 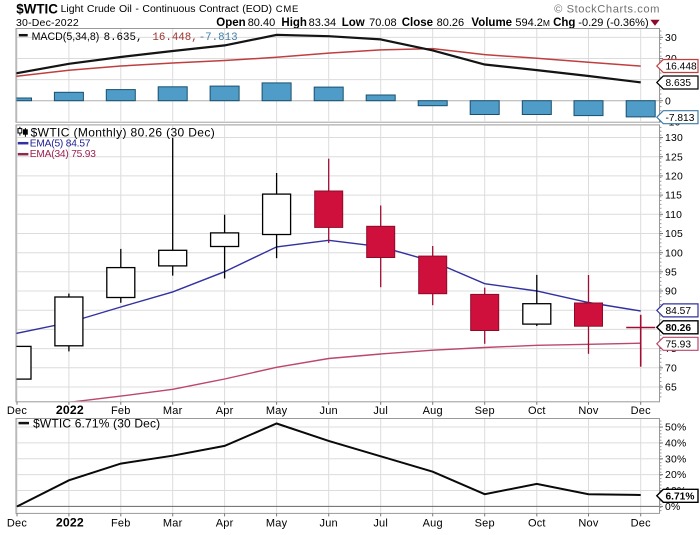 What do you see at coordinates (417, 23) in the screenshot?
I see `svg-text: Close` at bounding box center [417, 23].